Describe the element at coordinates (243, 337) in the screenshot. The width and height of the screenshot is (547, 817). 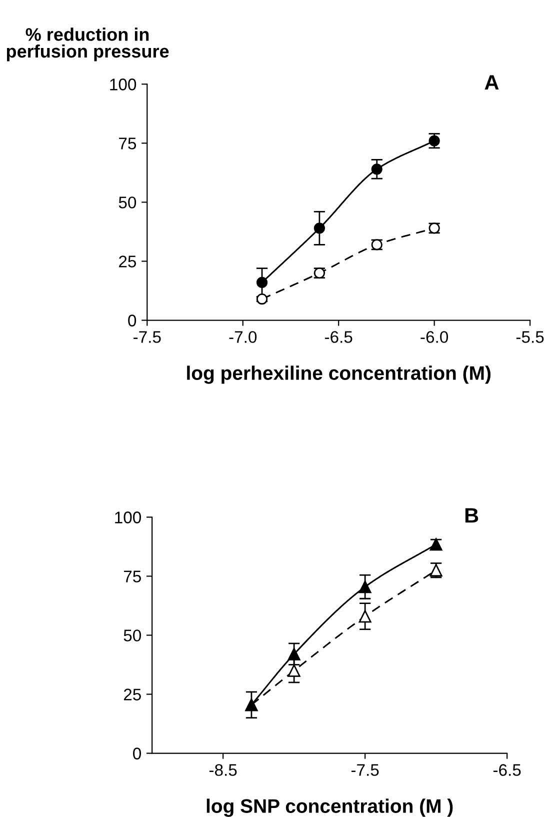
I see `x-tick-label: -7.0` at that location.